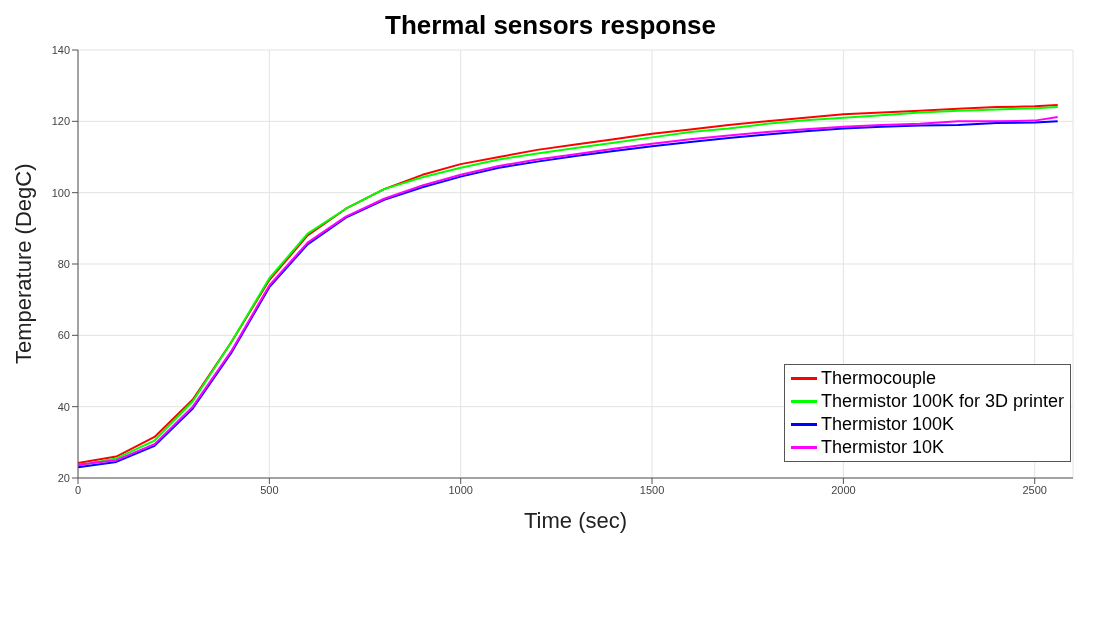 Image resolution: width=1101 pixels, height=644 pixels. I want to click on legend-label: Thermistor 10K, so click(882, 447).